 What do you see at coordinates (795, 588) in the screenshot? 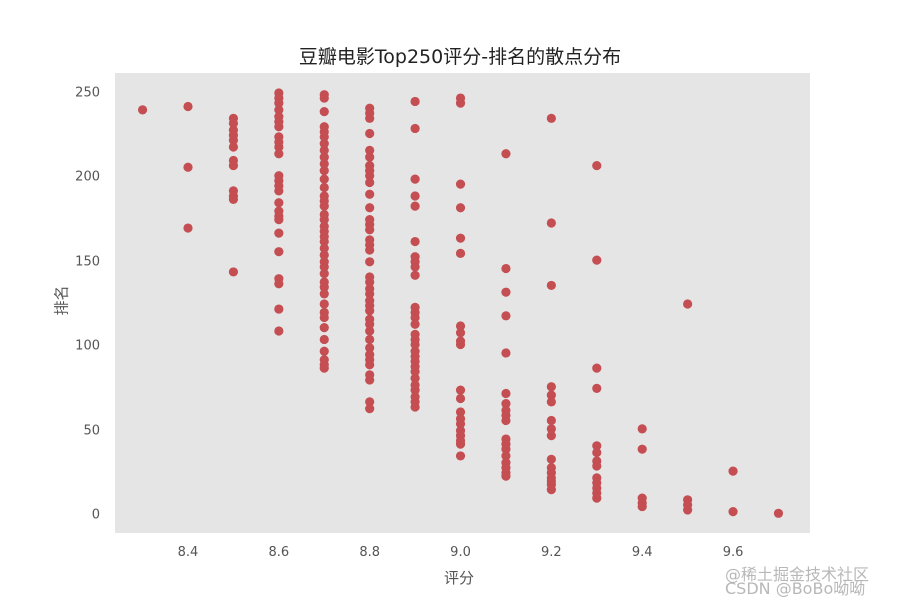
I see `watermark-csdn: CSDN @BoBo呦呦` at bounding box center [795, 588].